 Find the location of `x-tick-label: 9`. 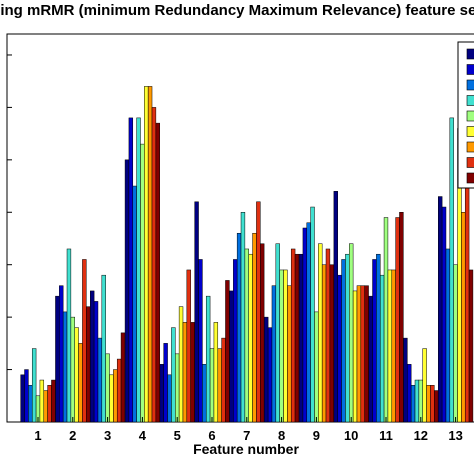

x-tick-label: 9 is located at coordinates (316, 435).